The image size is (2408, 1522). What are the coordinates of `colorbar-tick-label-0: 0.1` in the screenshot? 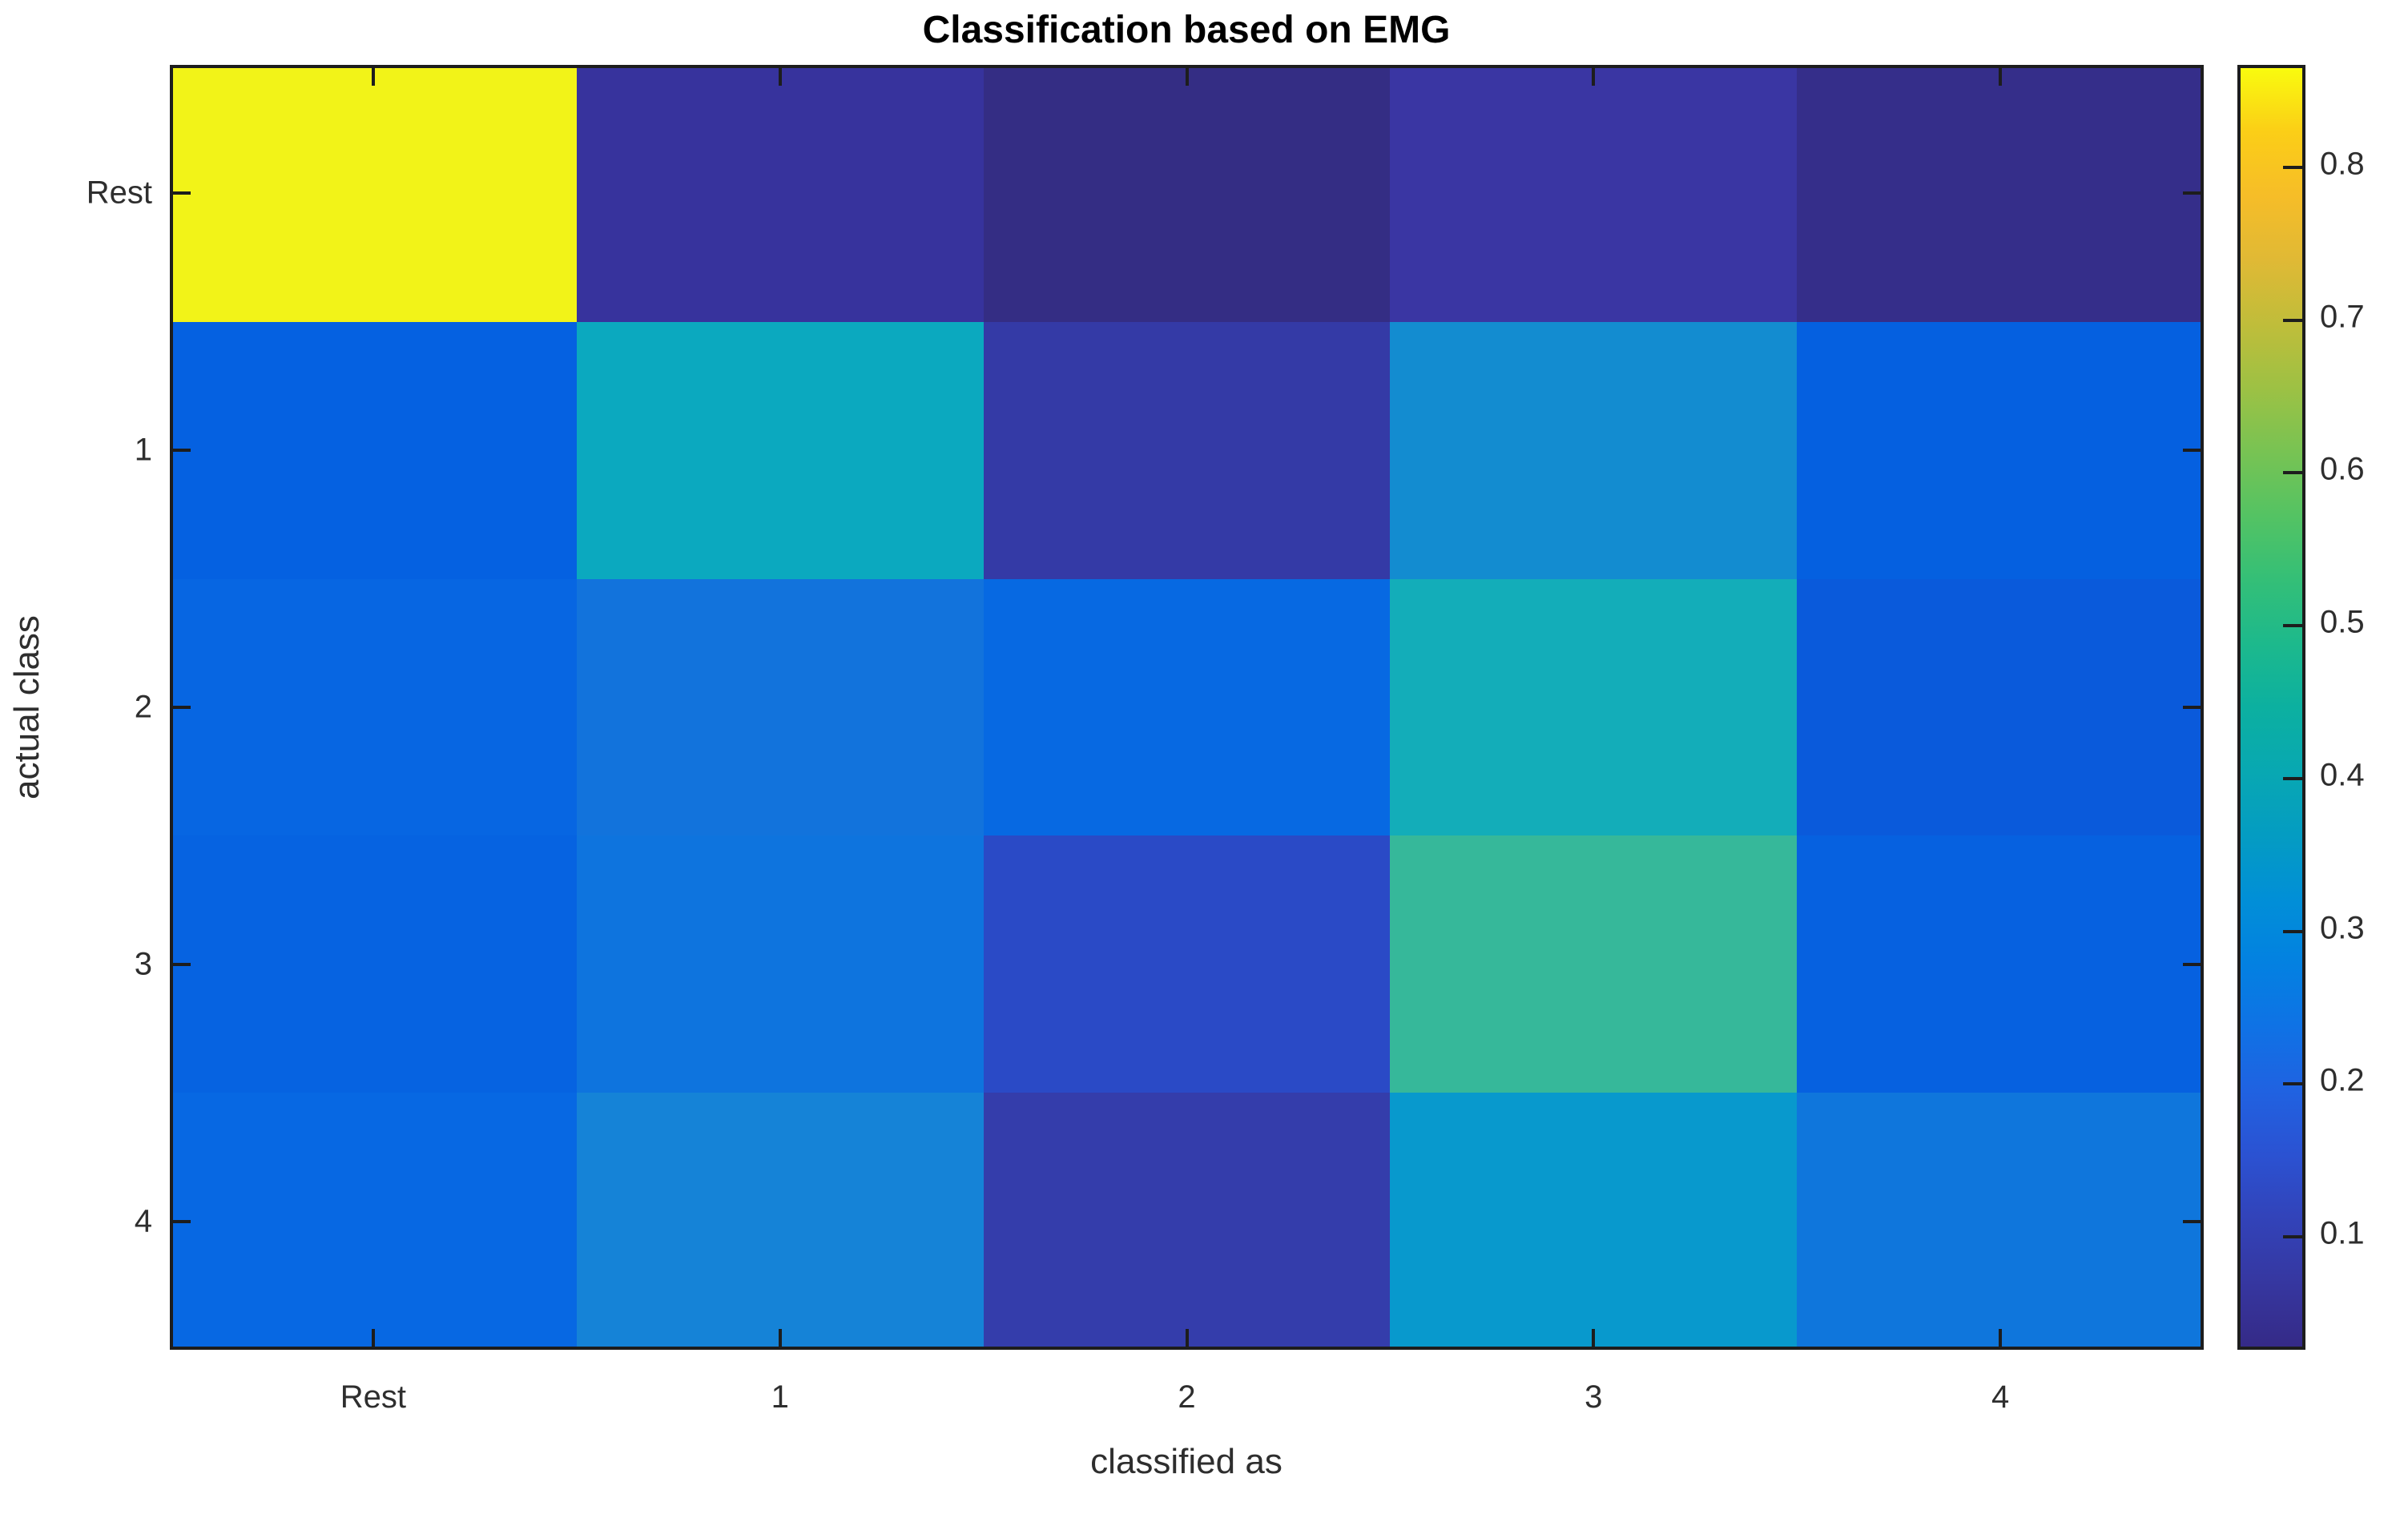 It's located at (2342, 1233).